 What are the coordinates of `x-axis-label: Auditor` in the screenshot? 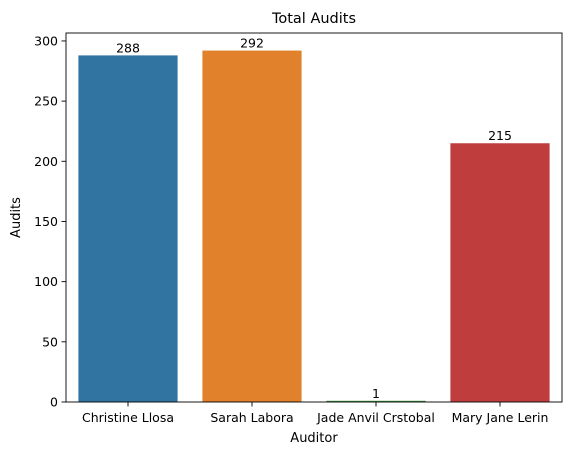 It's located at (314, 438).